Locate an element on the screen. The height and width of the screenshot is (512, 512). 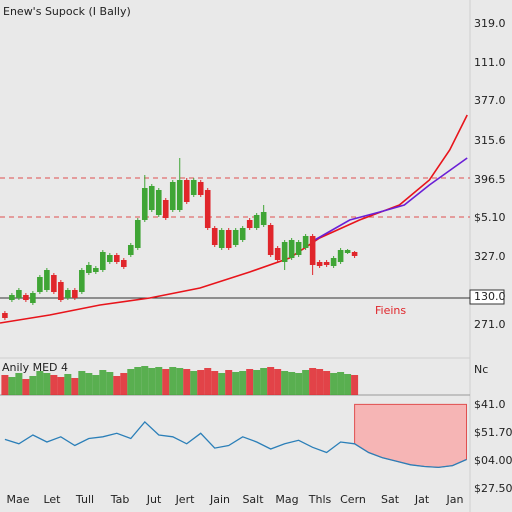
x-tick-label: Cern is located at coordinates (353, 499).